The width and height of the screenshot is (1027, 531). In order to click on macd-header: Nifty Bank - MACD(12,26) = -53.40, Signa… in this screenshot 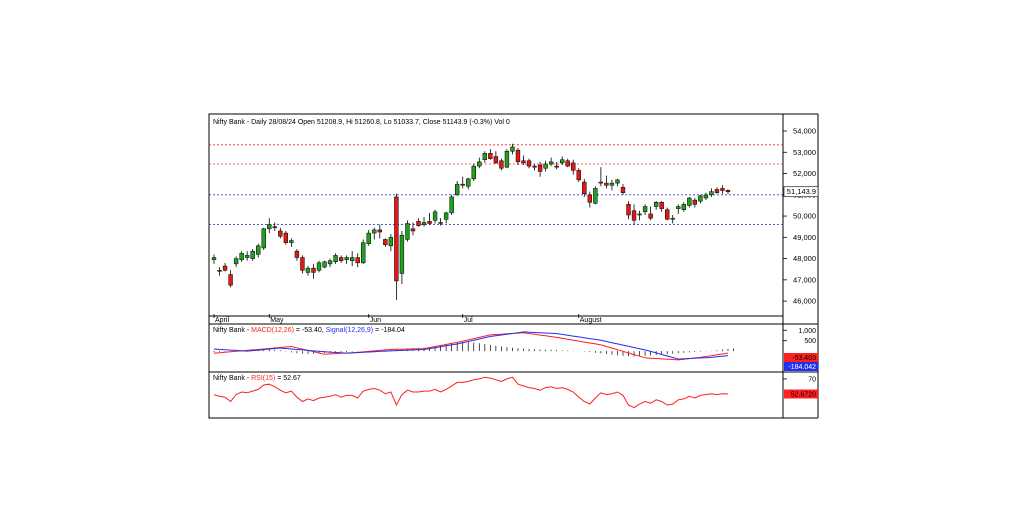, I will do `click(309, 330)`.